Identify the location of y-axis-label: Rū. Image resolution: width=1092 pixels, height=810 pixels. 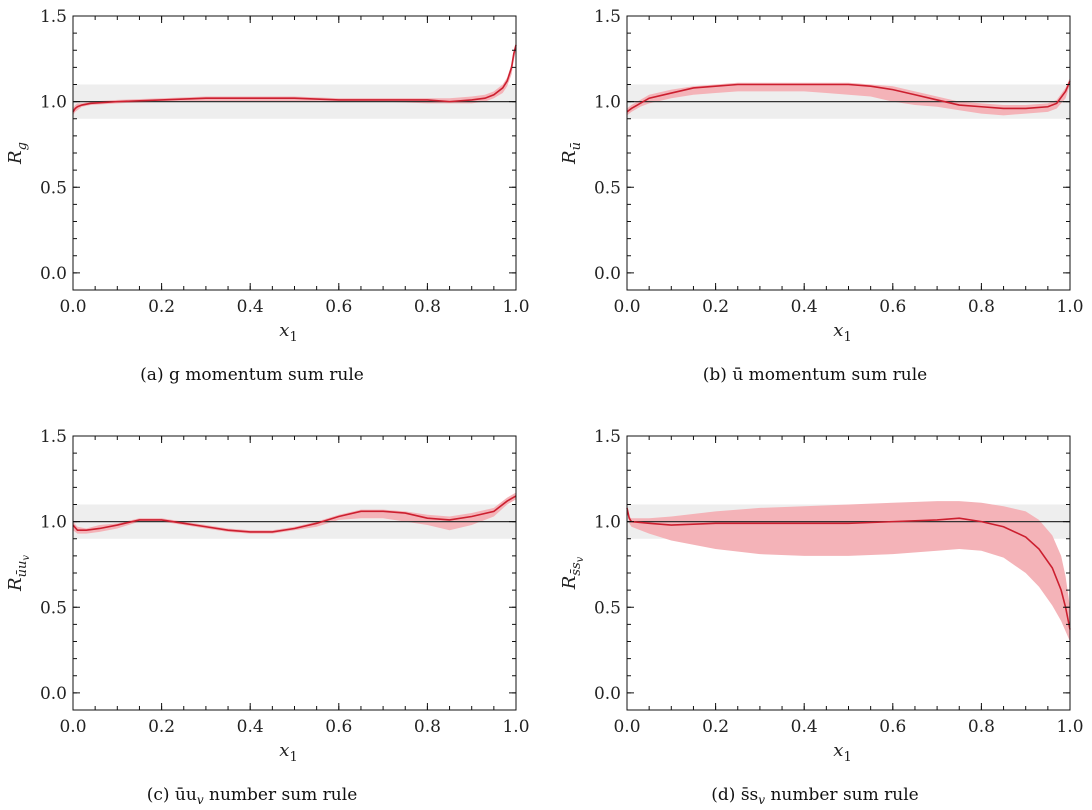
(571, 153).